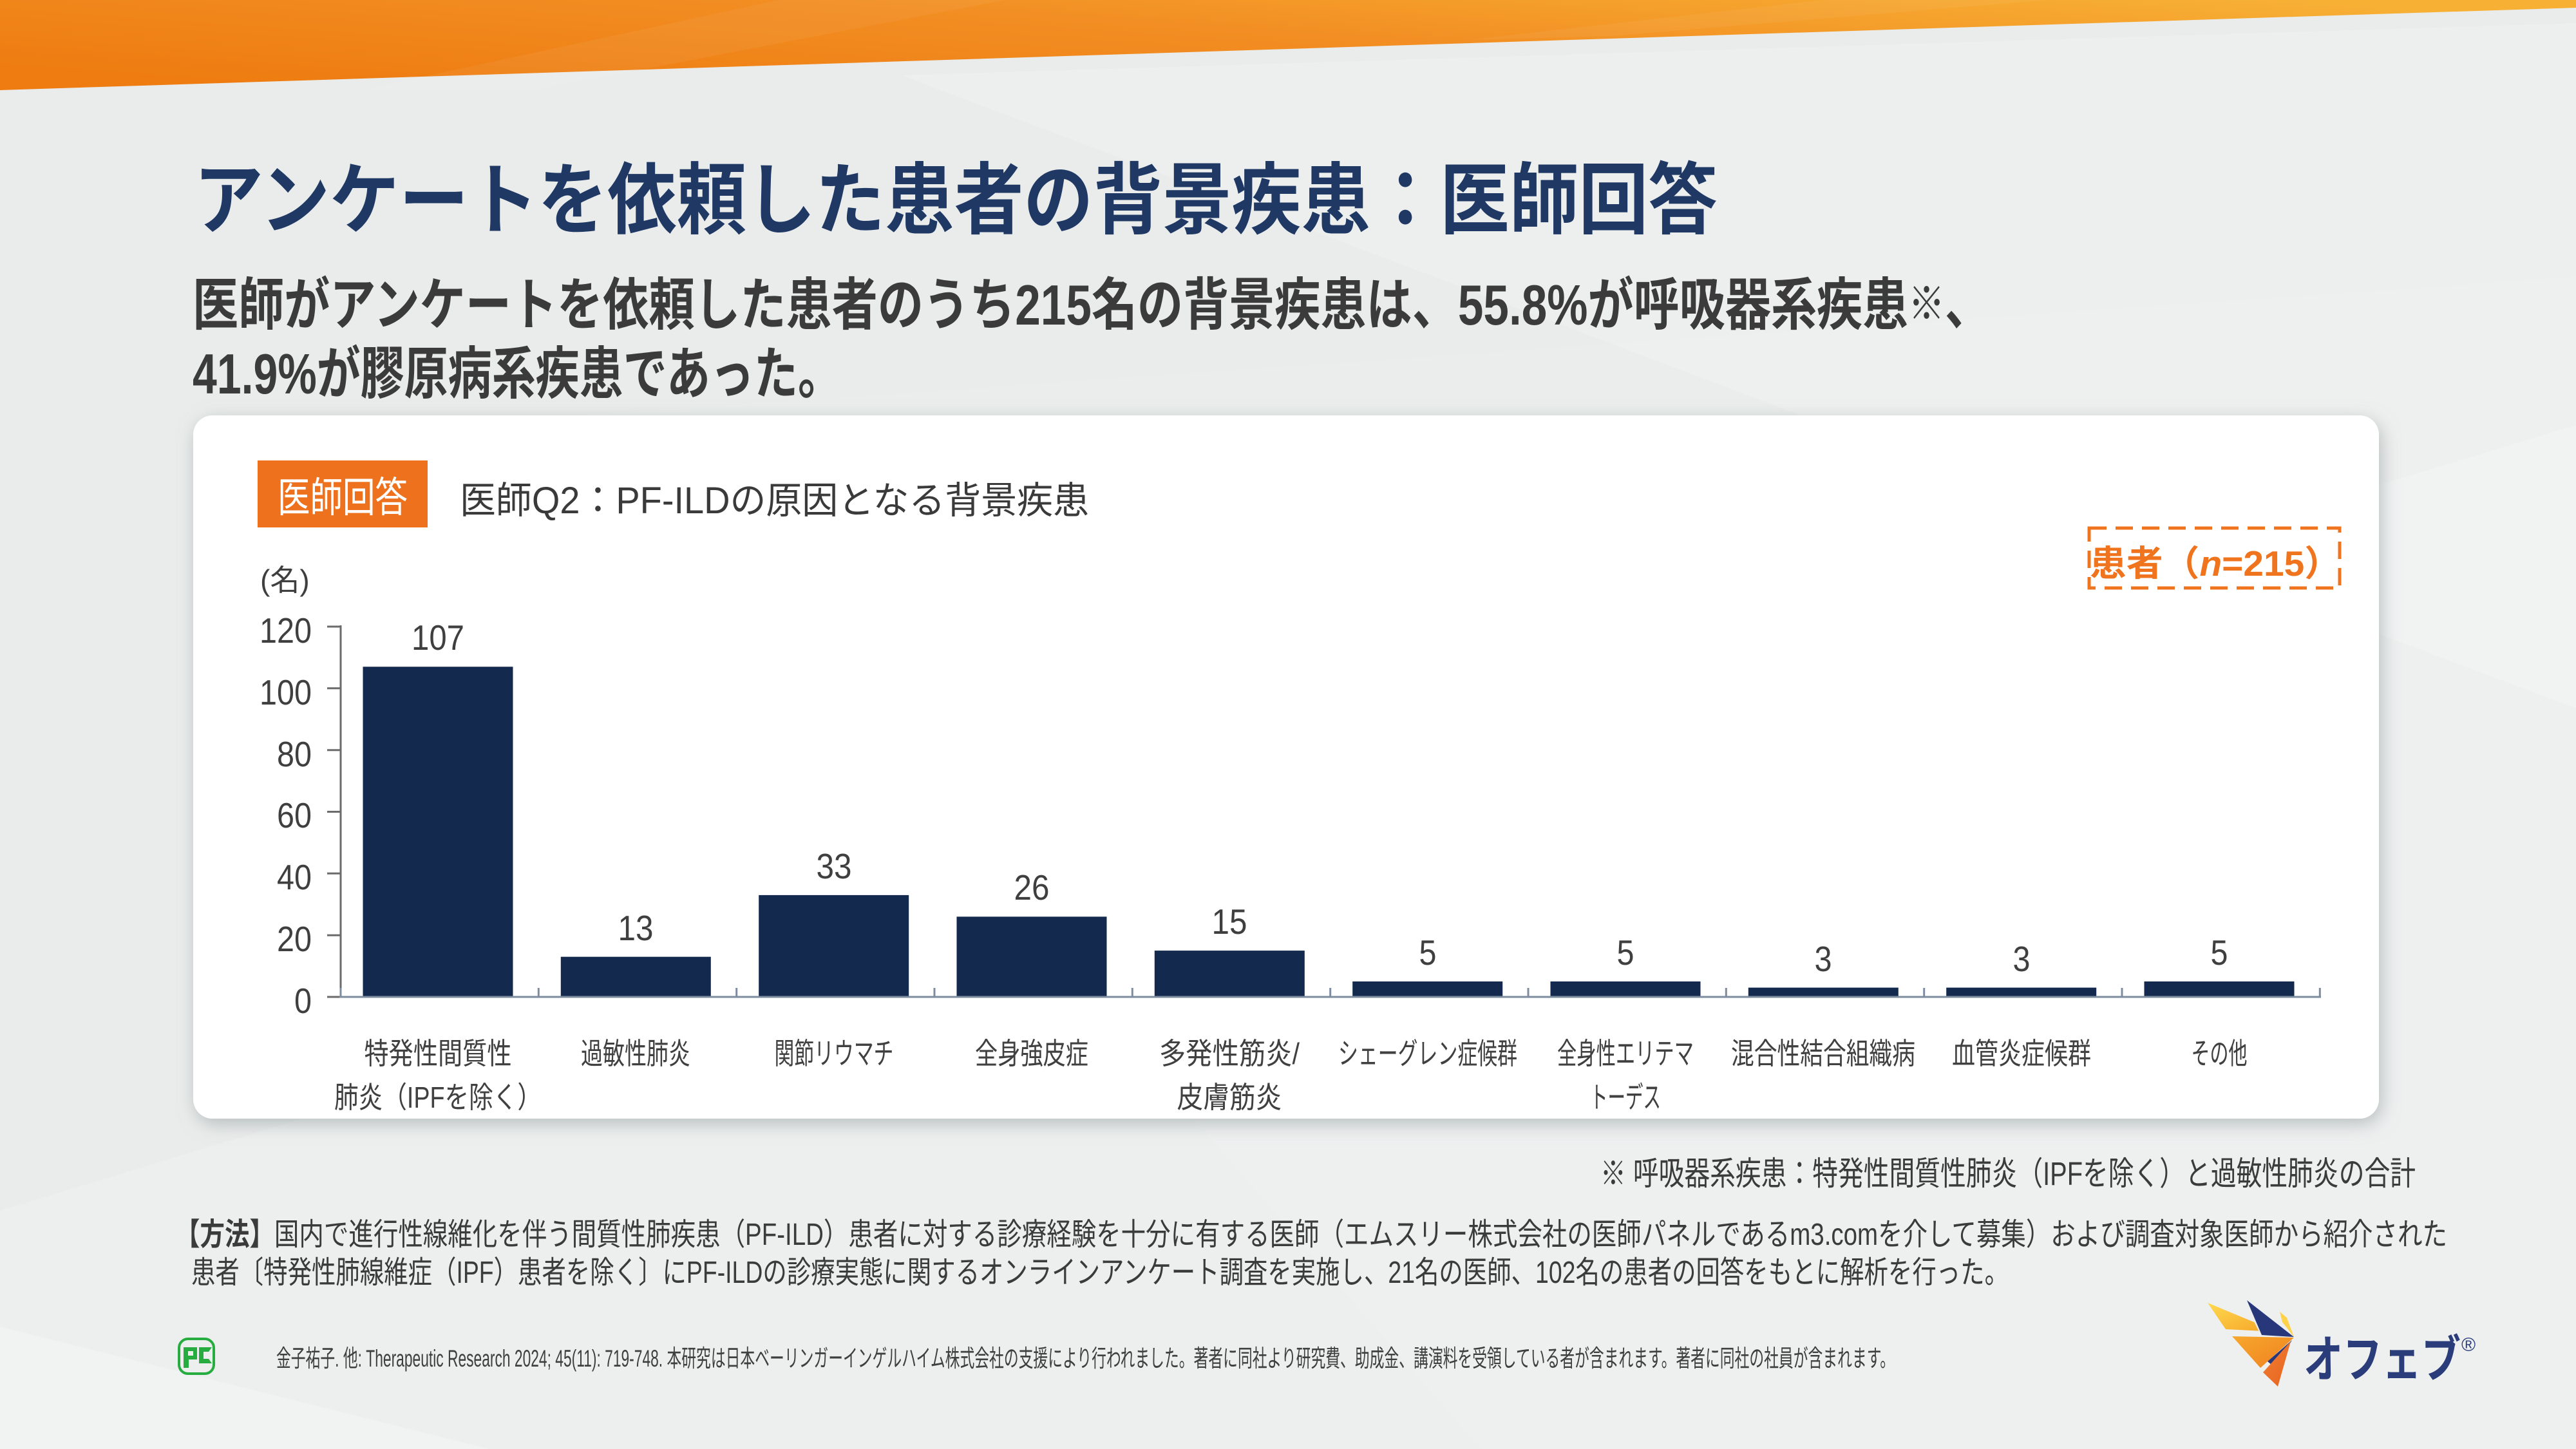 The image size is (2576, 1449). I want to click on svg-text: 40, so click(294, 877).